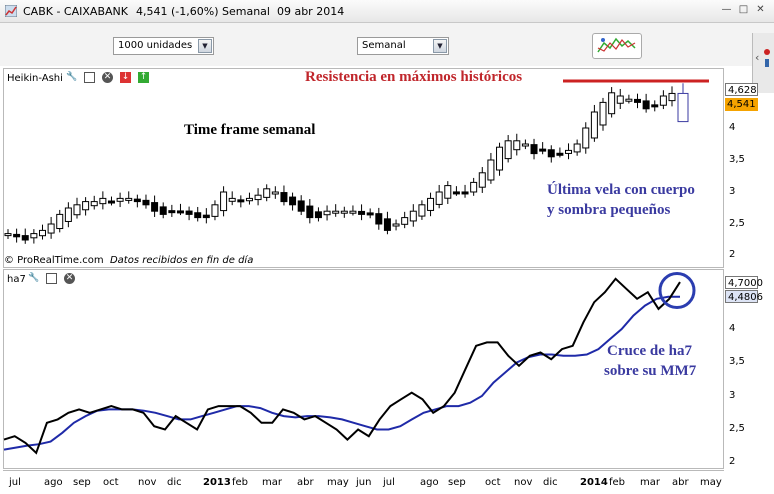  I want to click on y-tick-label: 2,5, so click(737, 428).